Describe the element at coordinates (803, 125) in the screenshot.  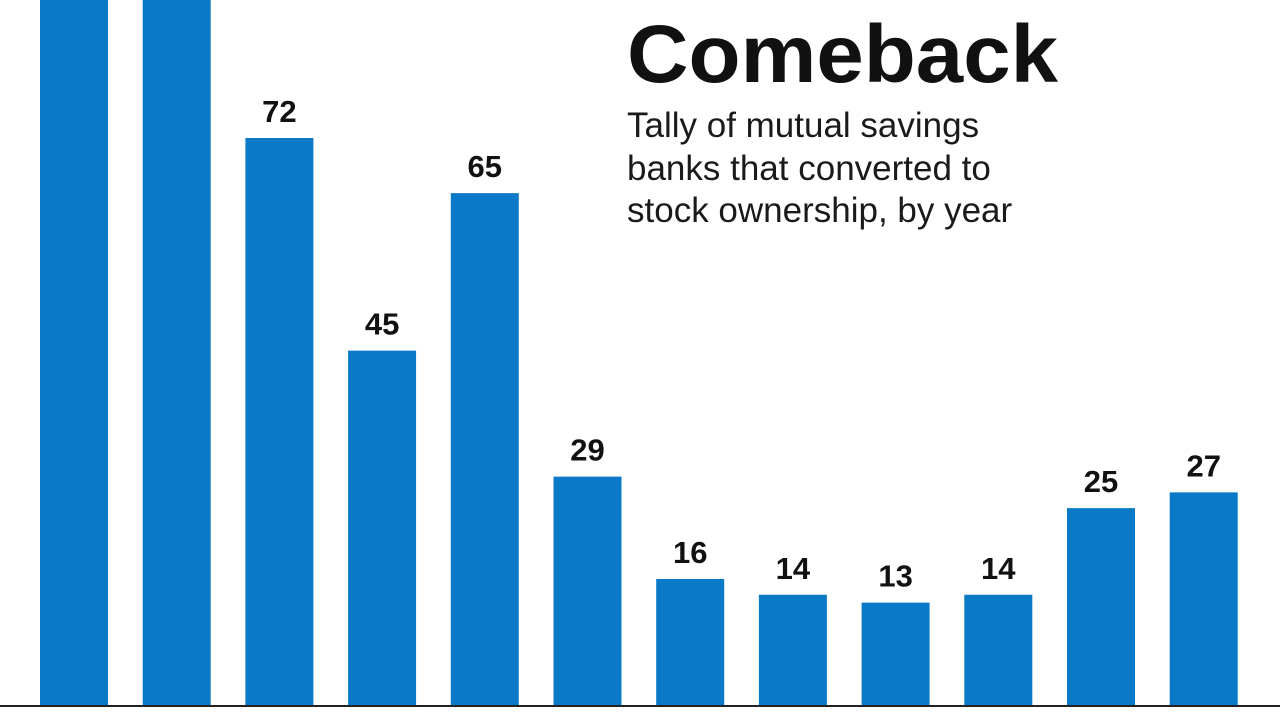
I see `chart-subtitle: Tally of mutual savings` at that location.